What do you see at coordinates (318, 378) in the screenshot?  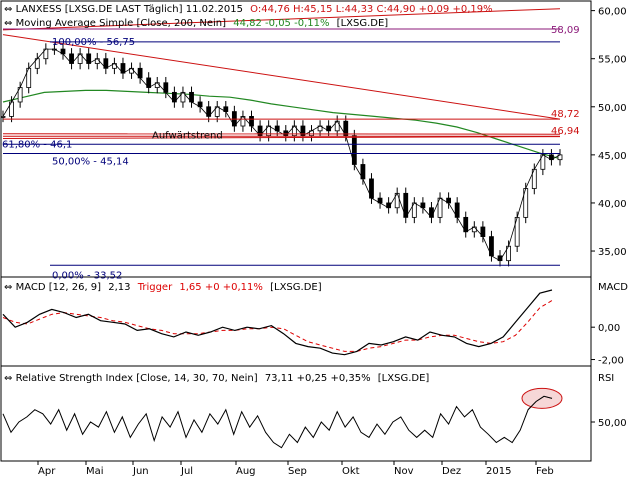 I see `rsi-value: 73,11 +0,25 +0,35%` at bounding box center [318, 378].